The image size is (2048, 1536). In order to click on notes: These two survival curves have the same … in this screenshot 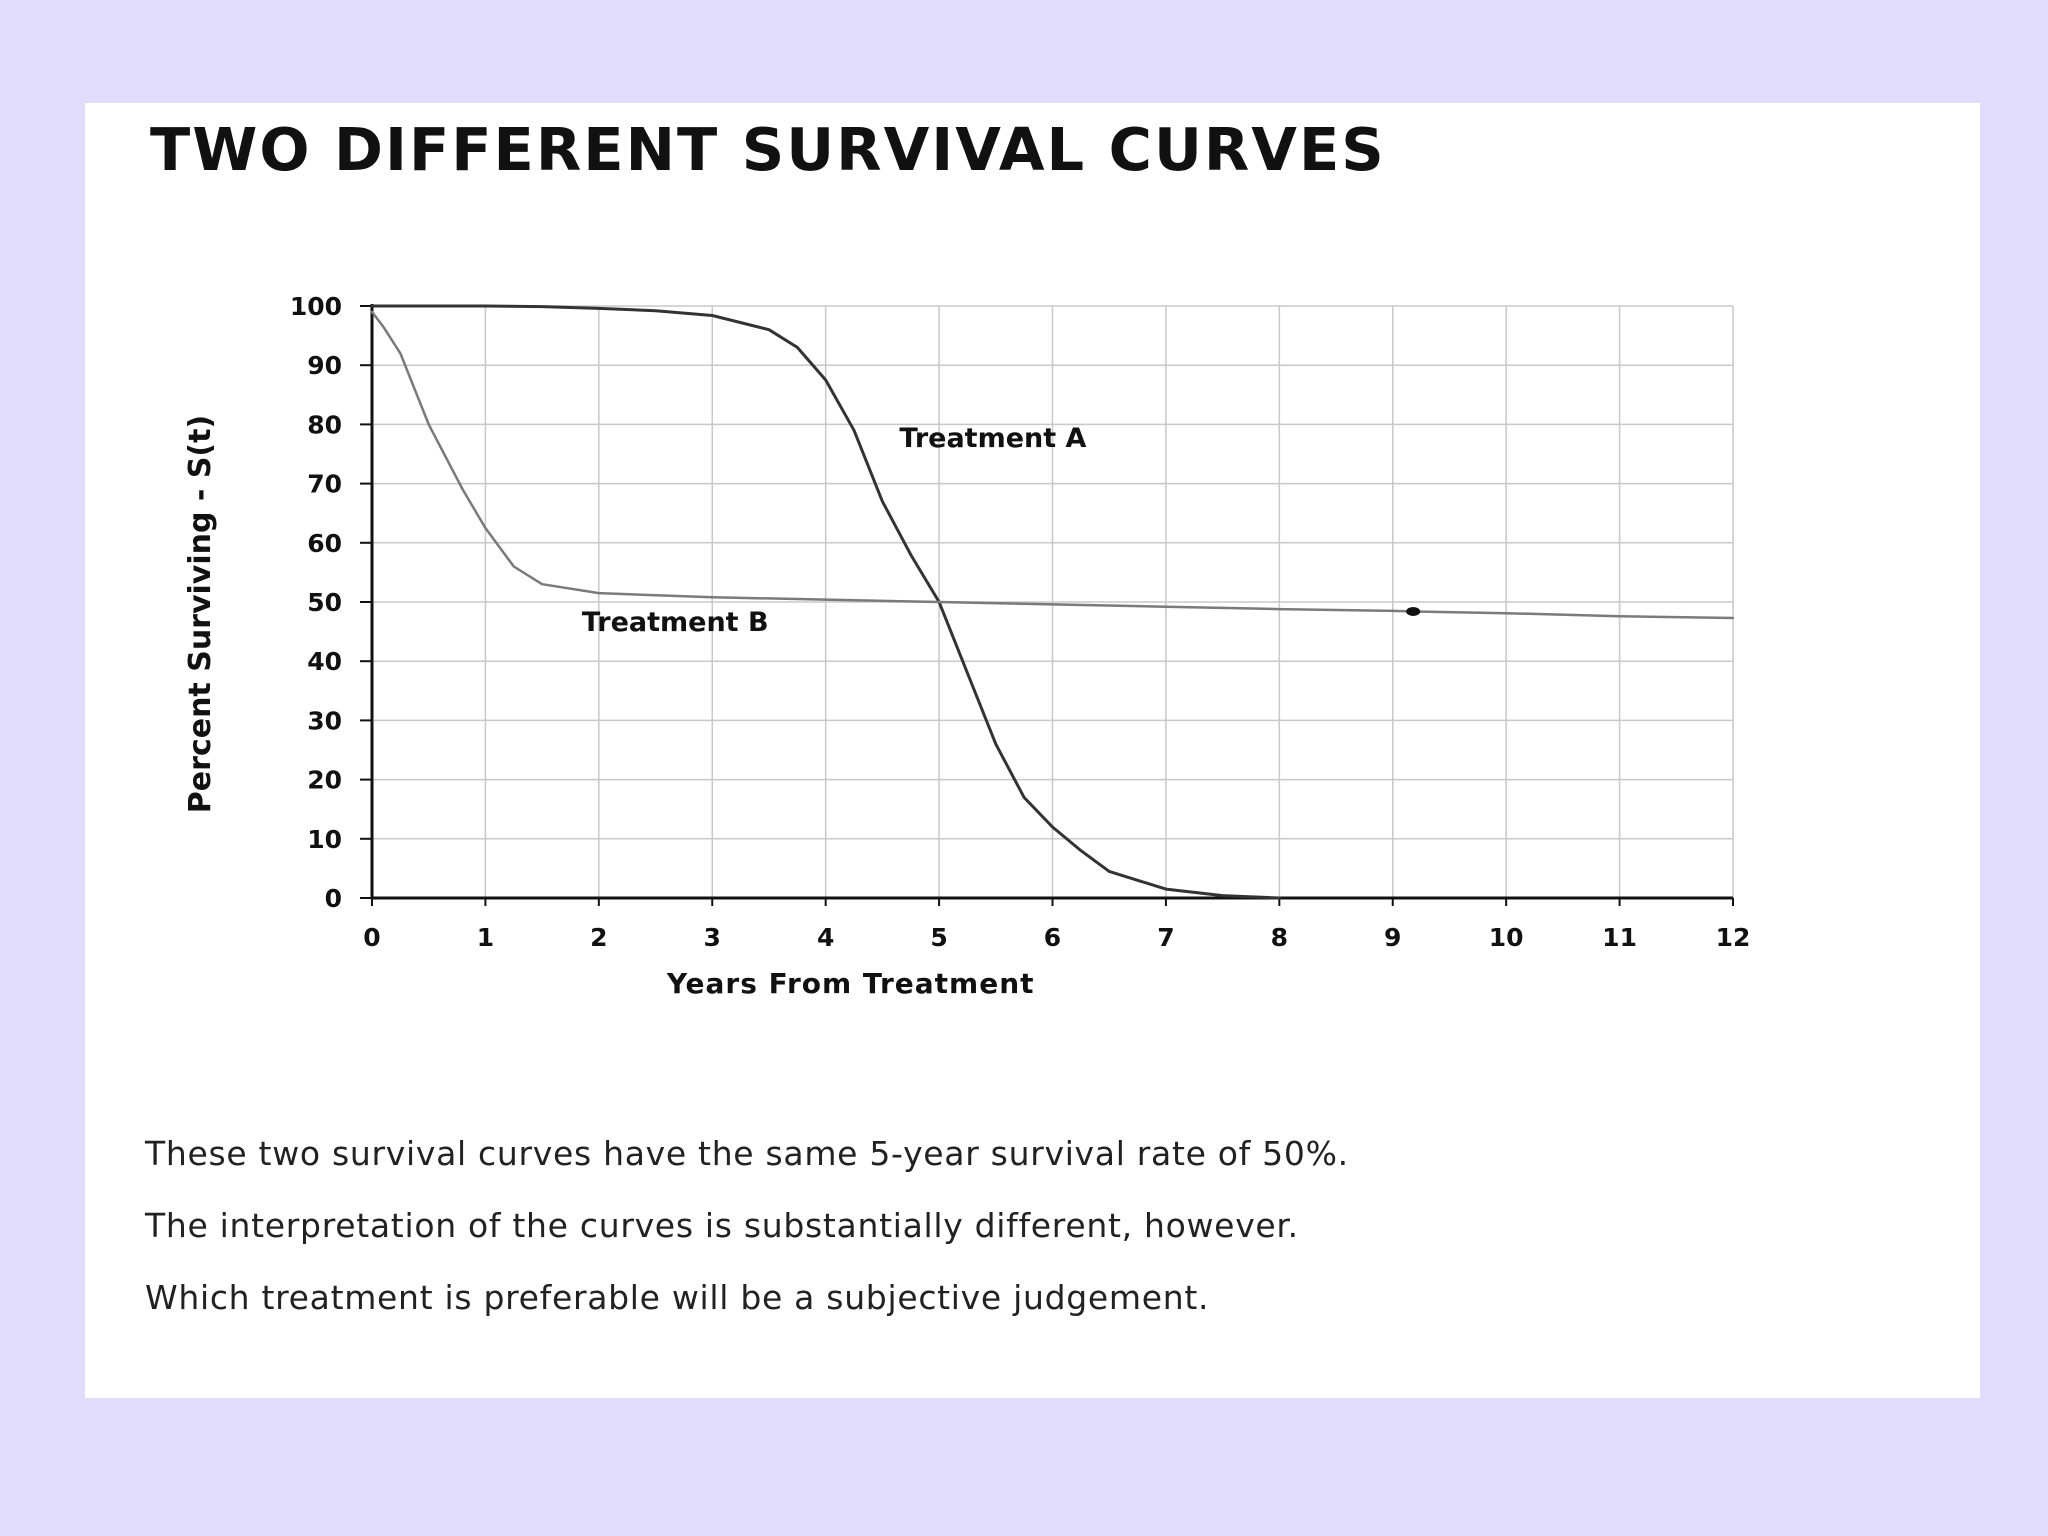, I will do `click(747, 1243)`.